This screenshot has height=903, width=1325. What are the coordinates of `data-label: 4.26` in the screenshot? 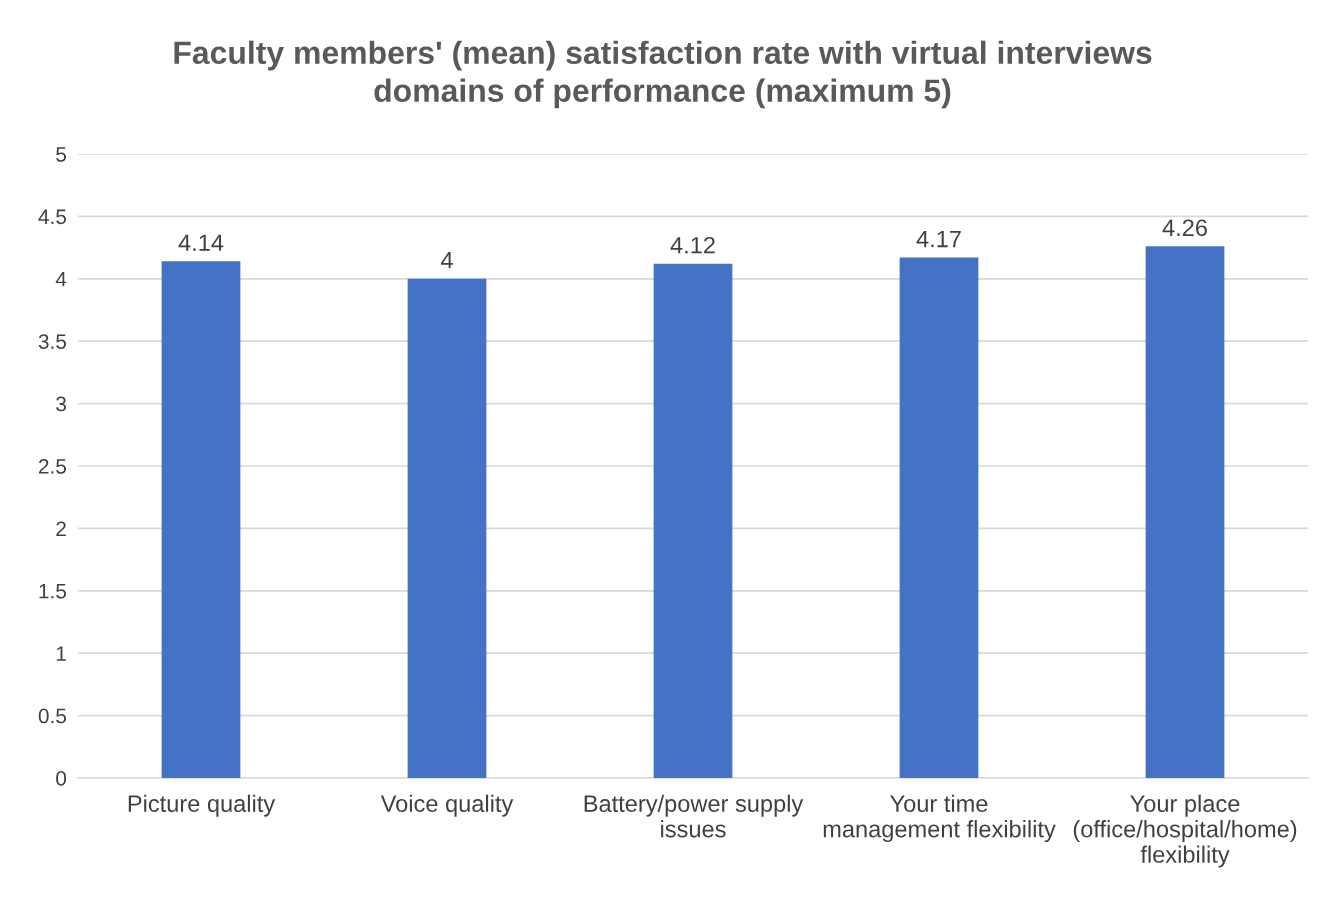 It's located at (1184, 228).